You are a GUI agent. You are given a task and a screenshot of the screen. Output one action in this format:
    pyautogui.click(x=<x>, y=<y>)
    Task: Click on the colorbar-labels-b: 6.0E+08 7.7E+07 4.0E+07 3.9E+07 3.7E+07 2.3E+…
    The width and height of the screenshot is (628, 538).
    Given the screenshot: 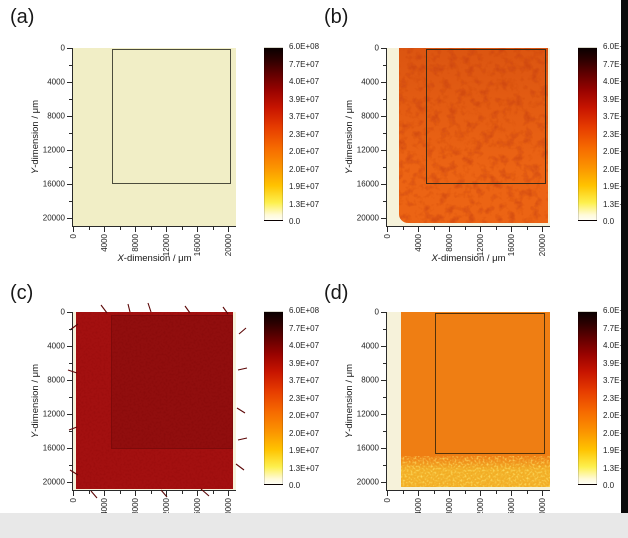 What is the action you would take?
    pyautogui.click(x=615, y=134)
    